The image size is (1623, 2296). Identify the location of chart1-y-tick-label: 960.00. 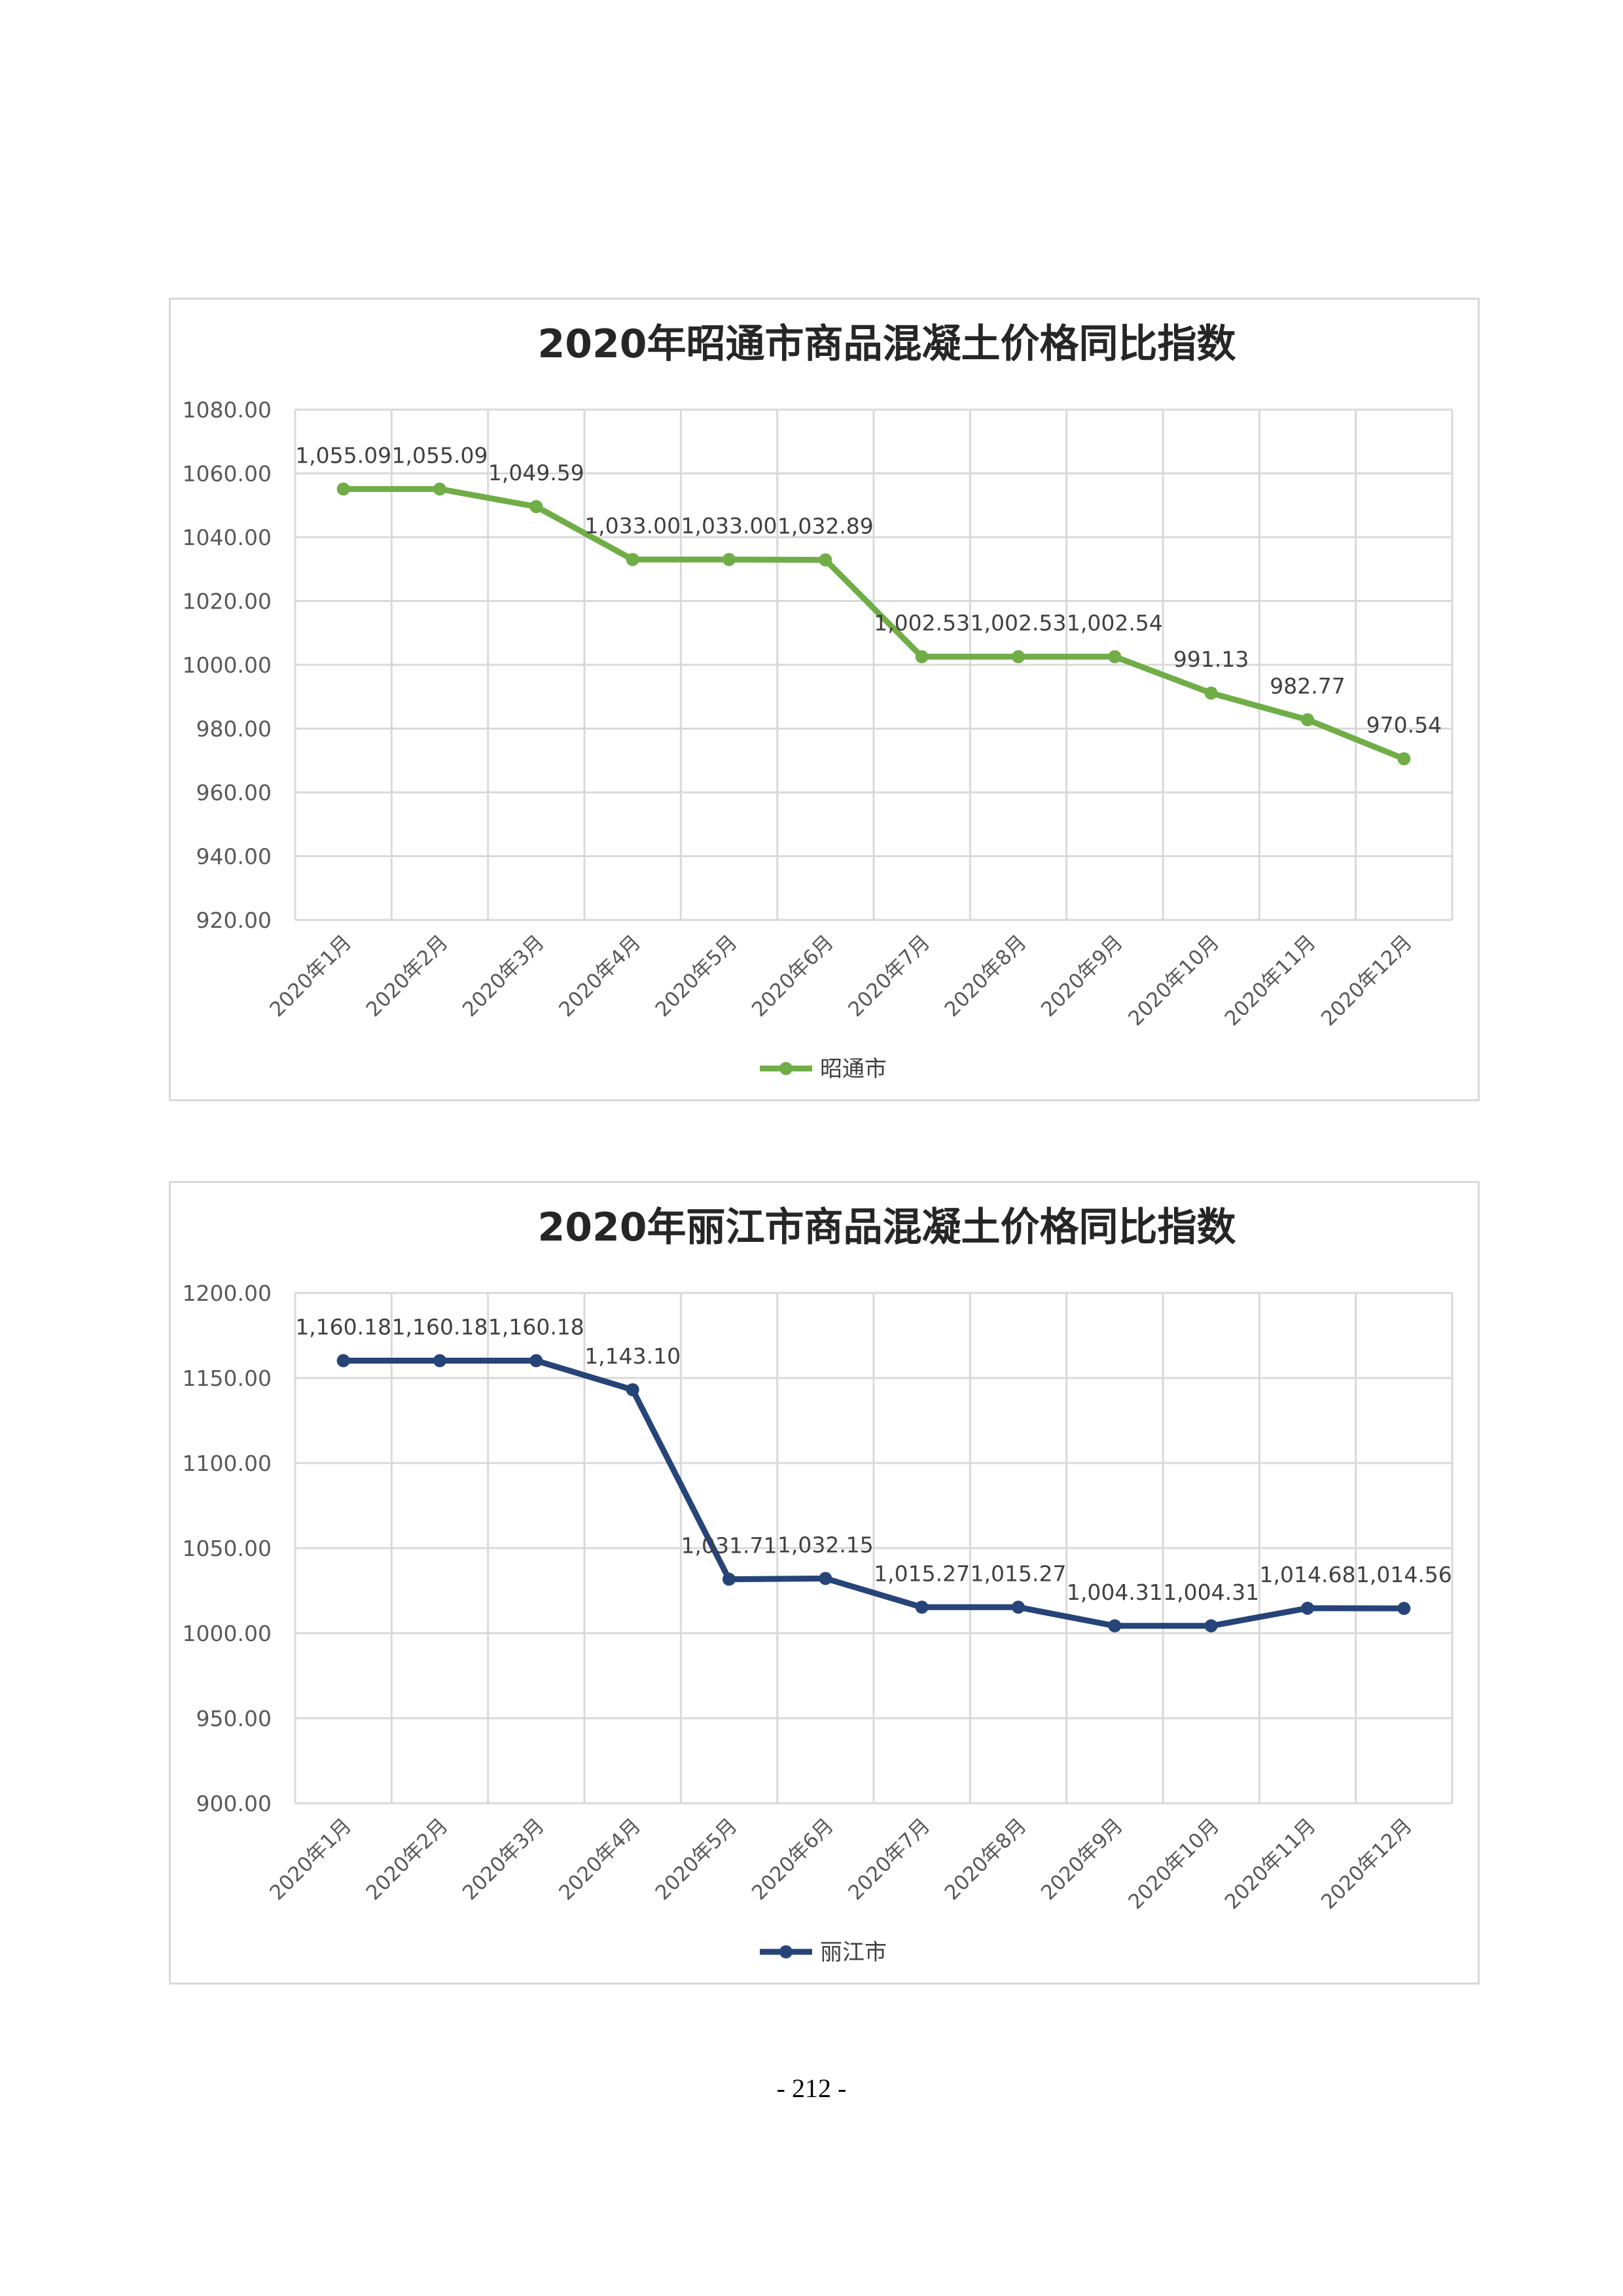
(234, 793).